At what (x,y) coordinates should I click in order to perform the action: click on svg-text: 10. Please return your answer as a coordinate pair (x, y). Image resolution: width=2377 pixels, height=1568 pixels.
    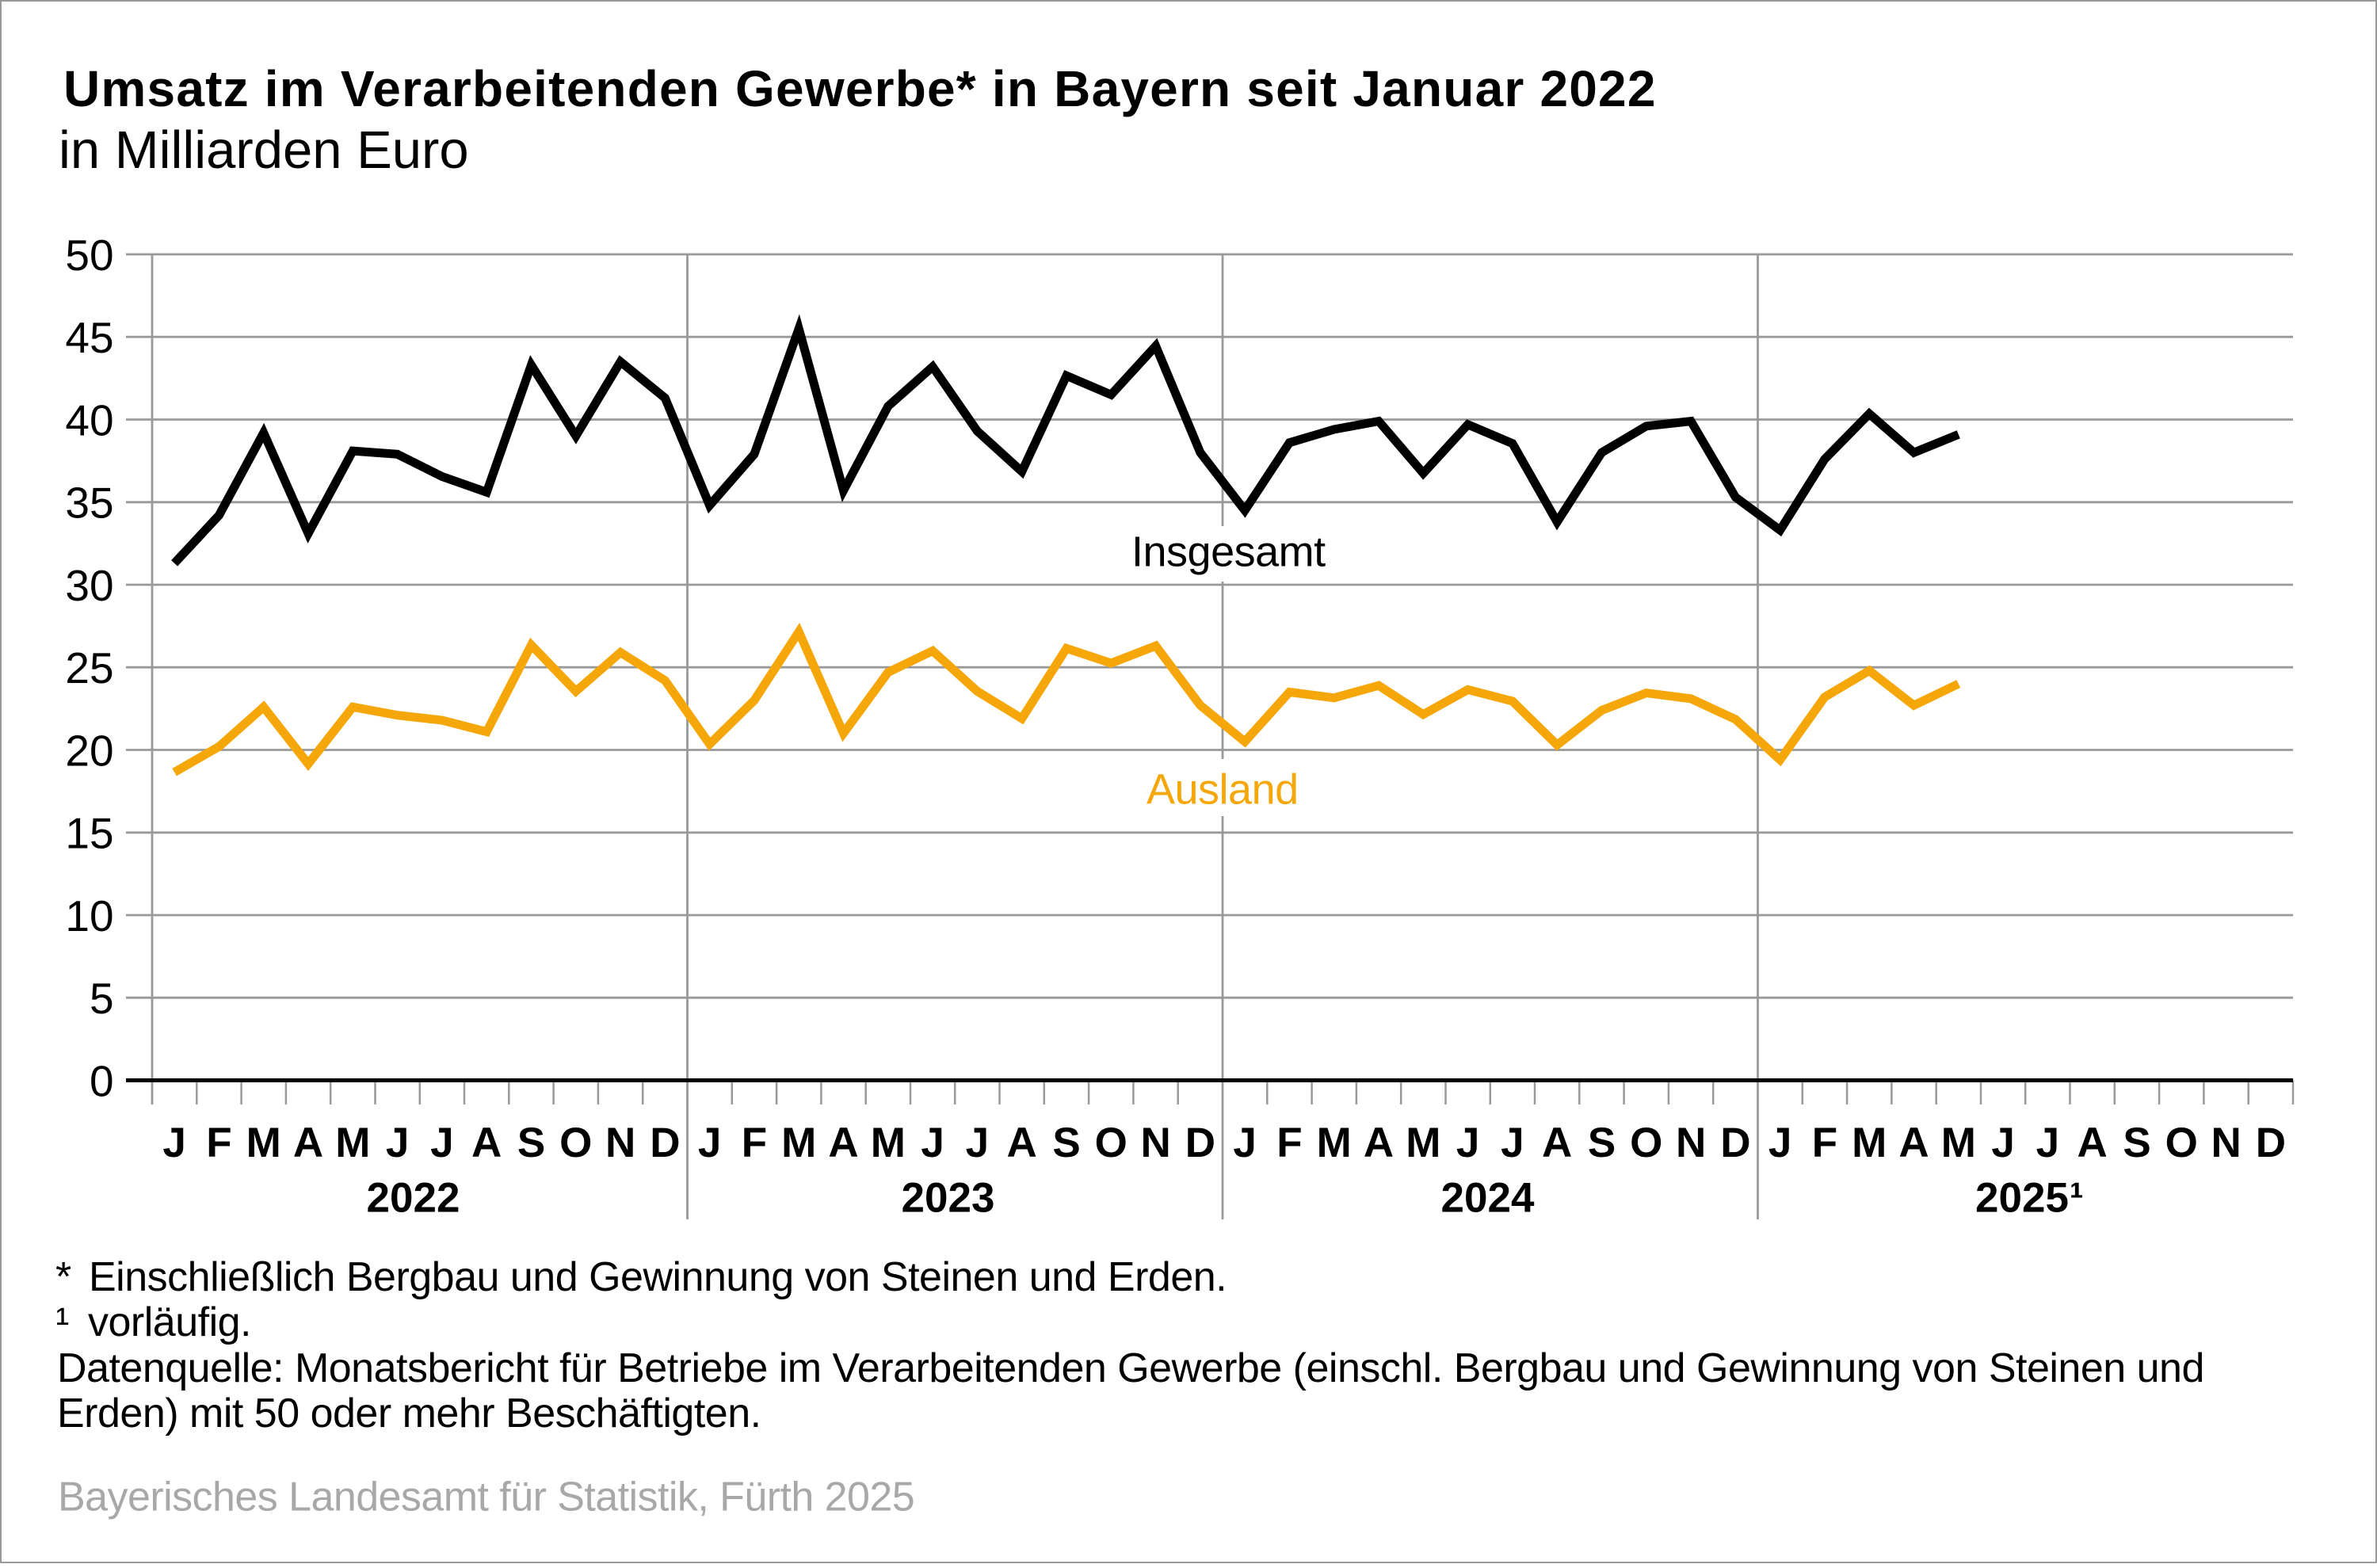
    Looking at the image, I should click on (89, 915).